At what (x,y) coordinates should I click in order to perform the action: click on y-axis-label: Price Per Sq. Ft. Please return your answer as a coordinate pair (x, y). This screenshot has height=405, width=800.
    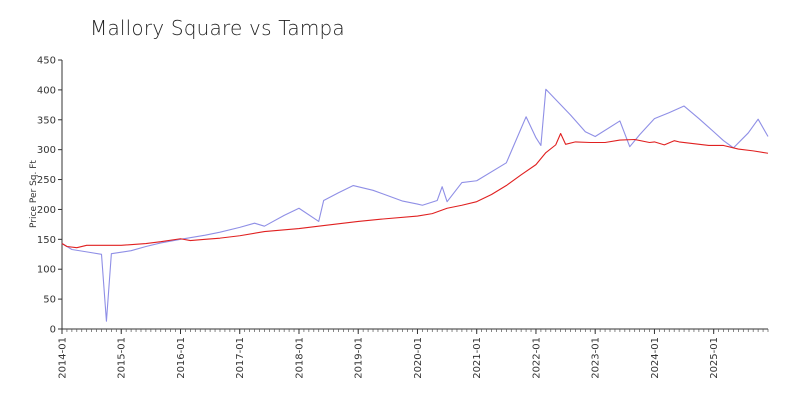
    Looking at the image, I should click on (34, 194).